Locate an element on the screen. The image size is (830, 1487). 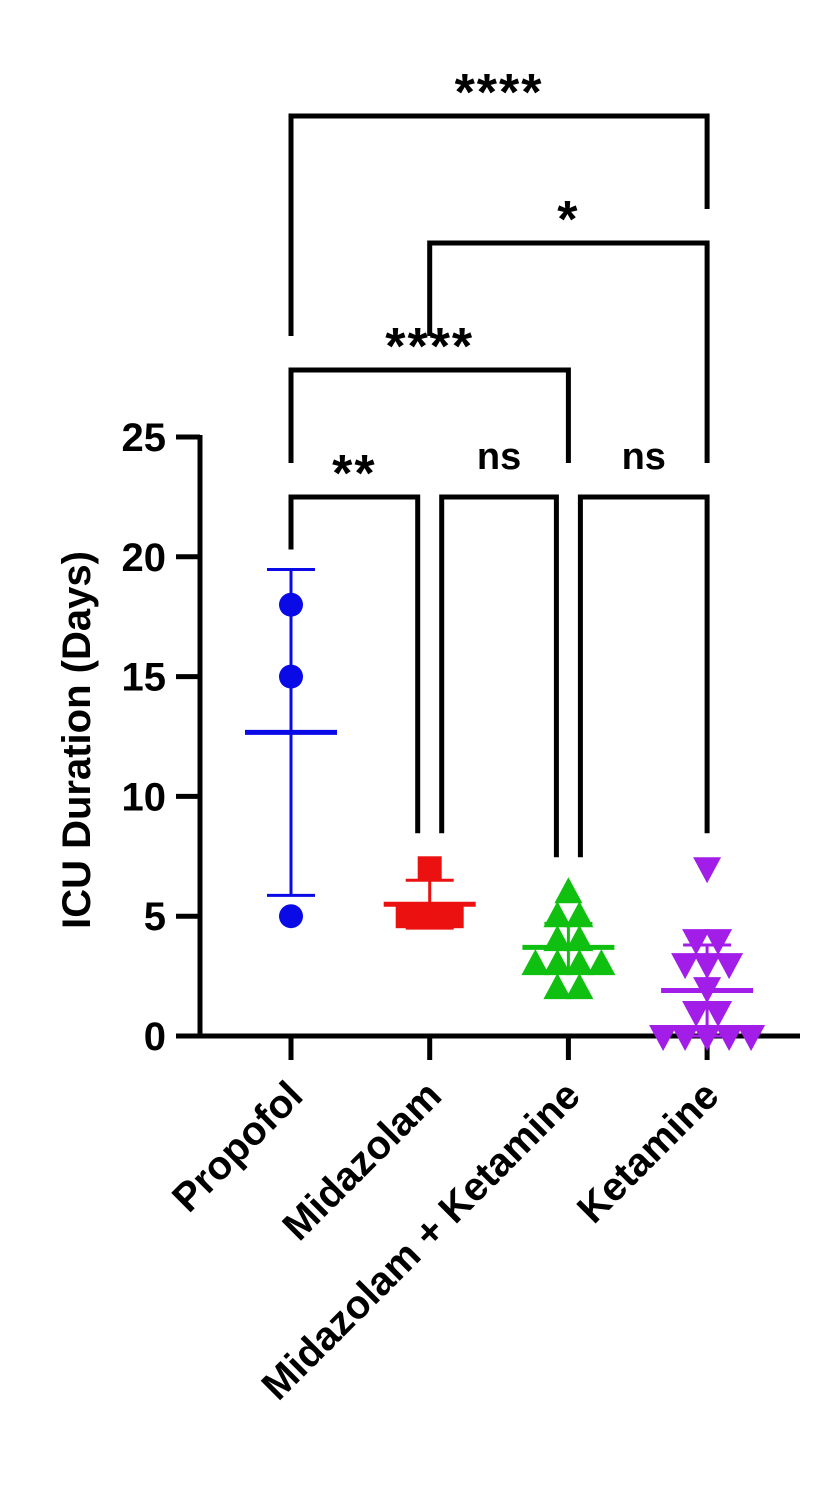
x-tick-label: Propofol is located at coordinates (237, 1146).